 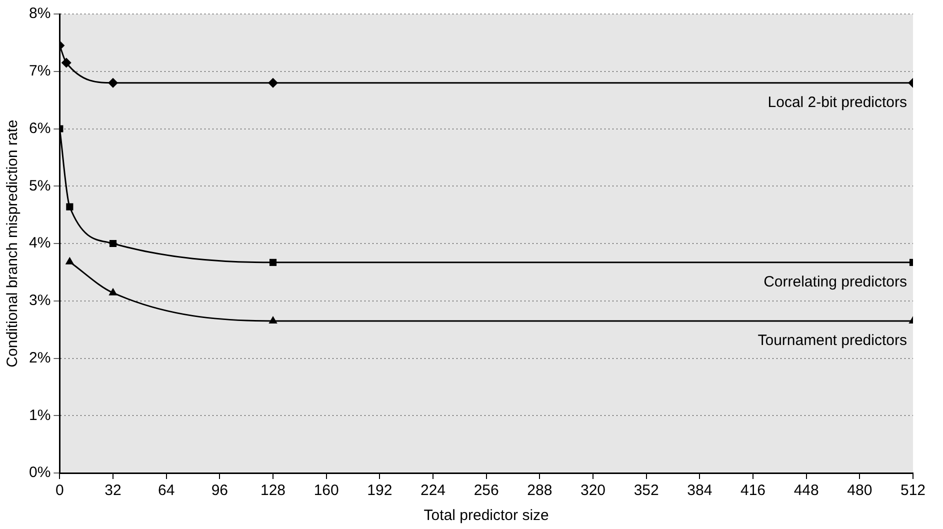 I want to click on y-tick-label: 0%, so click(x=39, y=473).